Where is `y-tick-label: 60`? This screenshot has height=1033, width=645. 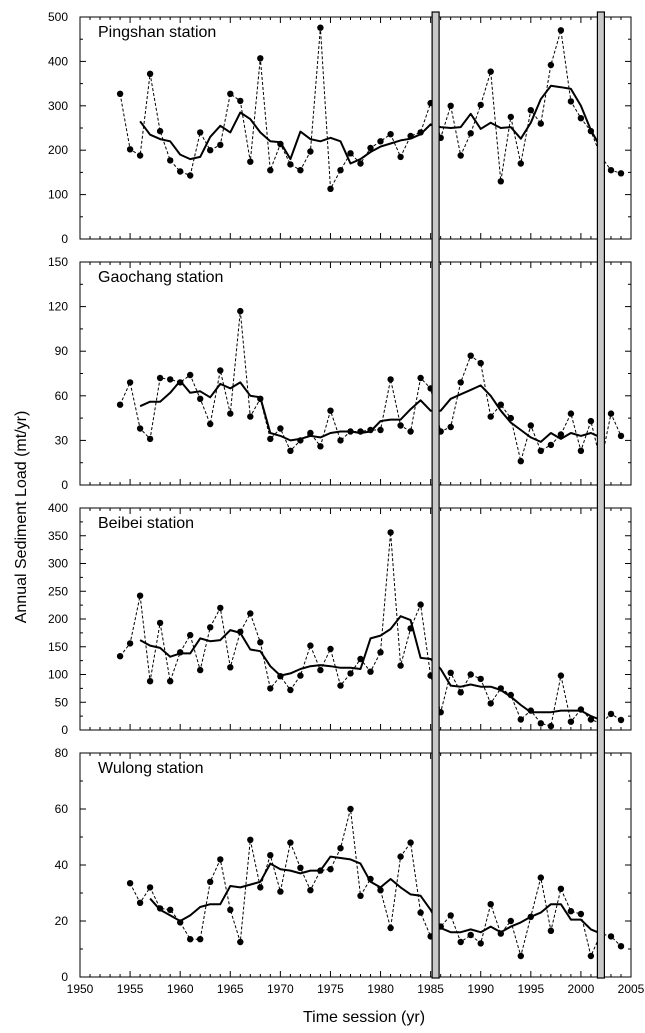 y-tick-label: 60 is located at coordinates (62, 809).